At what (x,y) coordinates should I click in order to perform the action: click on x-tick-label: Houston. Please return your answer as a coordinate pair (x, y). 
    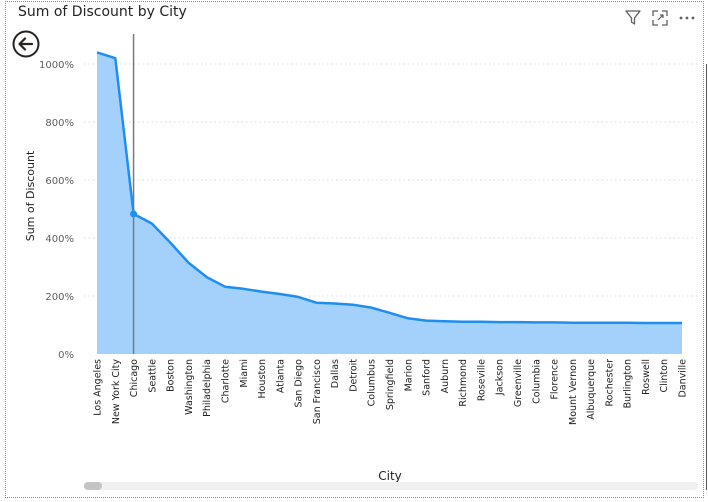
    Looking at the image, I should click on (262, 378).